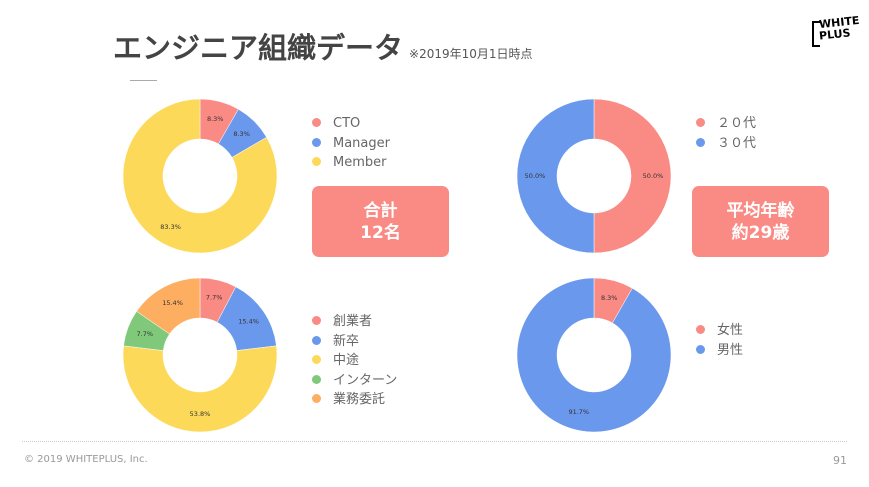 This screenshot has height=487, width=869. What do you see at coordinates (609, 298) in the screenshot?
I see `slice-label-3-0: 8.3%` at bounding box center [609, 298].